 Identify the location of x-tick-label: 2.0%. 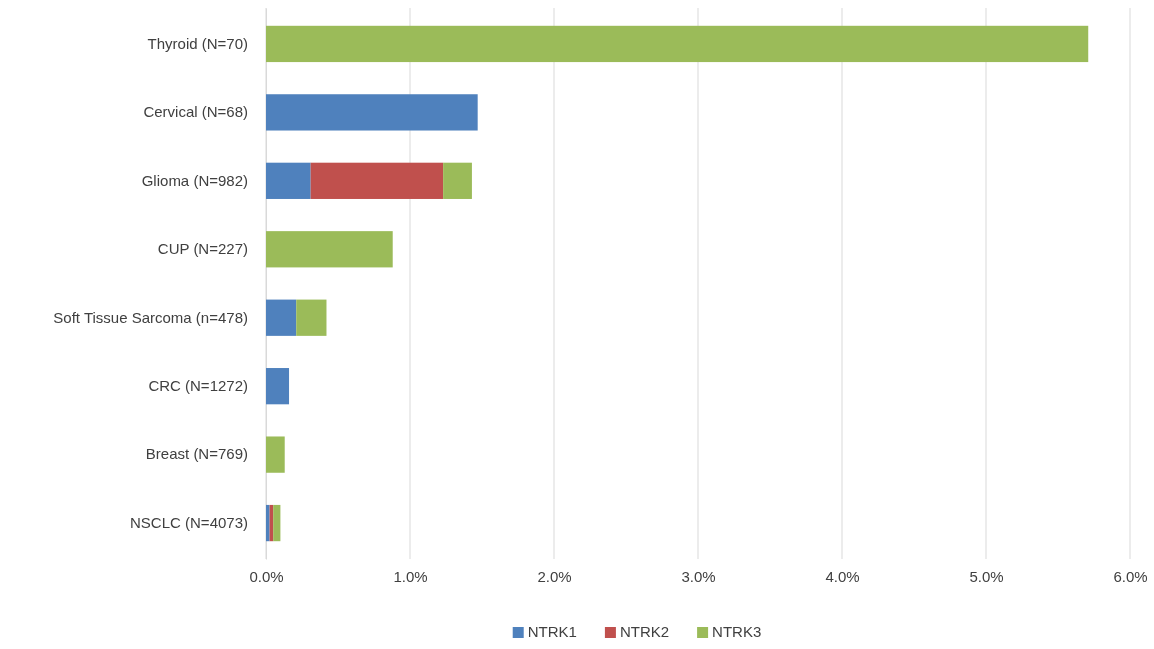
(554, 576).